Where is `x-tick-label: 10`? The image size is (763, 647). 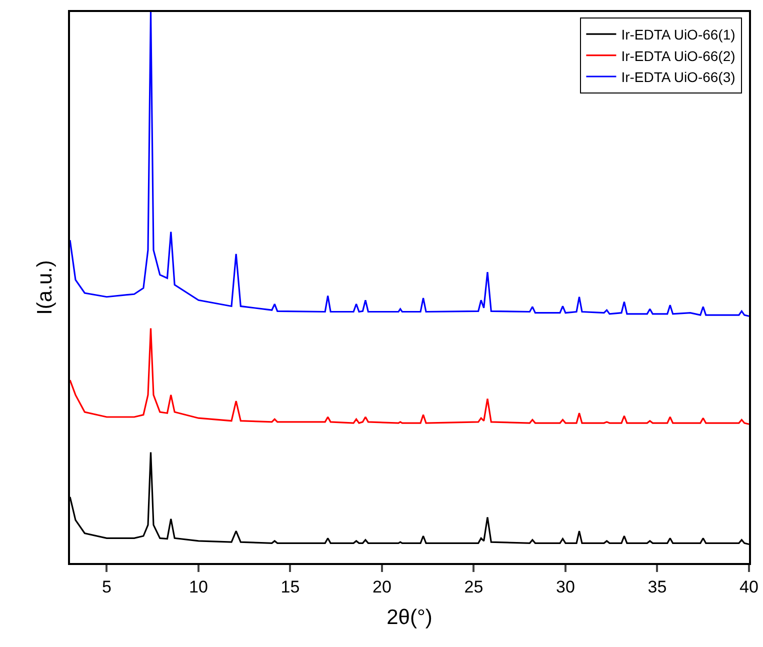
x-tick-label: 10 is located at coordinates (198, 586).